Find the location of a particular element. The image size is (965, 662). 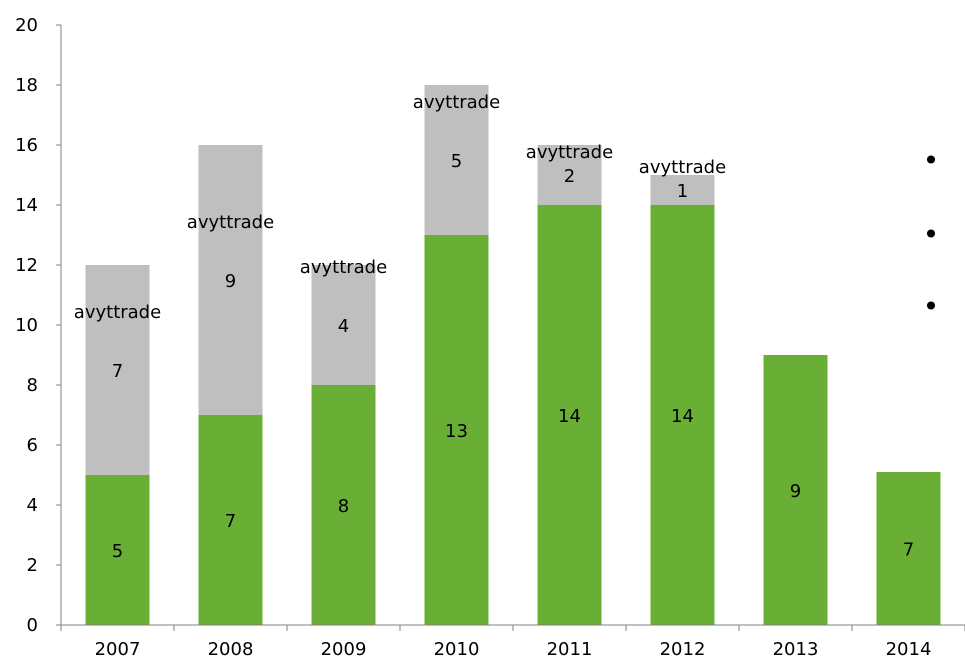

x-tick-label: 2012 is located at coordinates (683, 649).